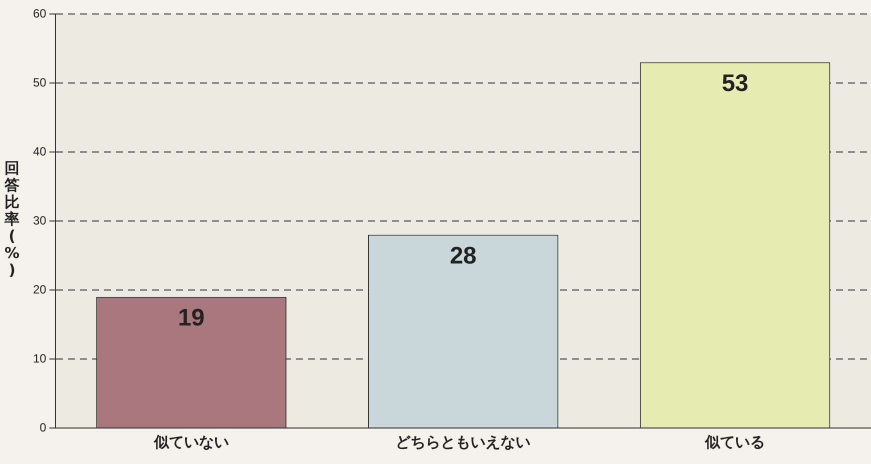  Describe the element at coordinates (39, 13) in the screenshot. I see `y-tick-label: 60` at that location.